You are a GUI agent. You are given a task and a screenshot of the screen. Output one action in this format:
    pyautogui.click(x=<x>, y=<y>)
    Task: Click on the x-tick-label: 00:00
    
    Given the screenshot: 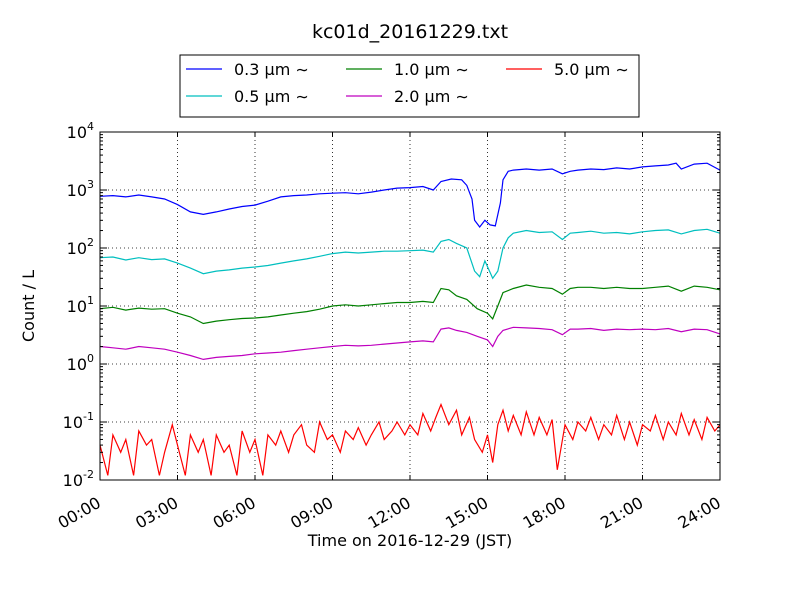 What is the action you would take?
    pyautogui.click(x=79, y=513)
    